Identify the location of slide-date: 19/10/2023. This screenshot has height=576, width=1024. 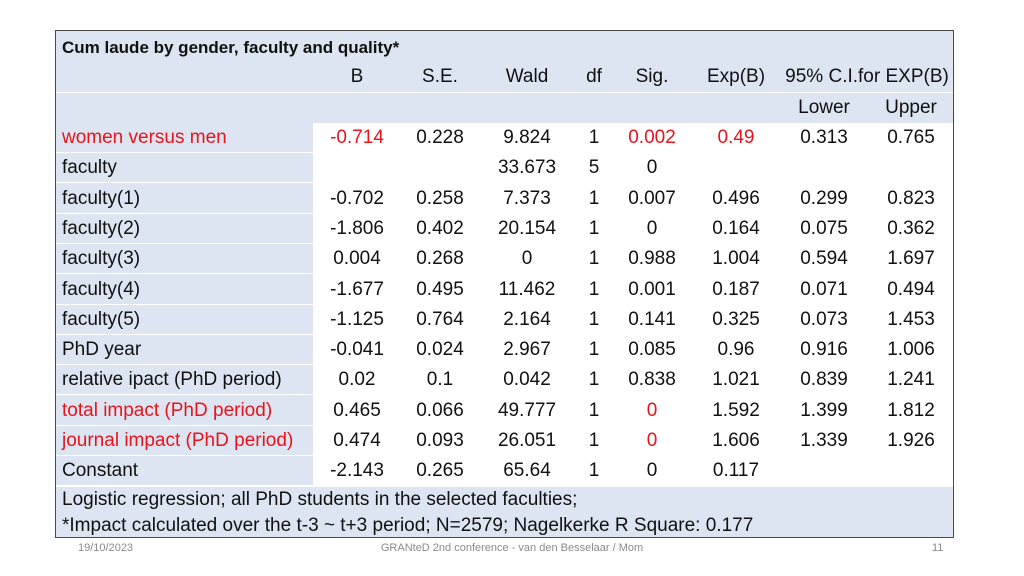
(106, 548).